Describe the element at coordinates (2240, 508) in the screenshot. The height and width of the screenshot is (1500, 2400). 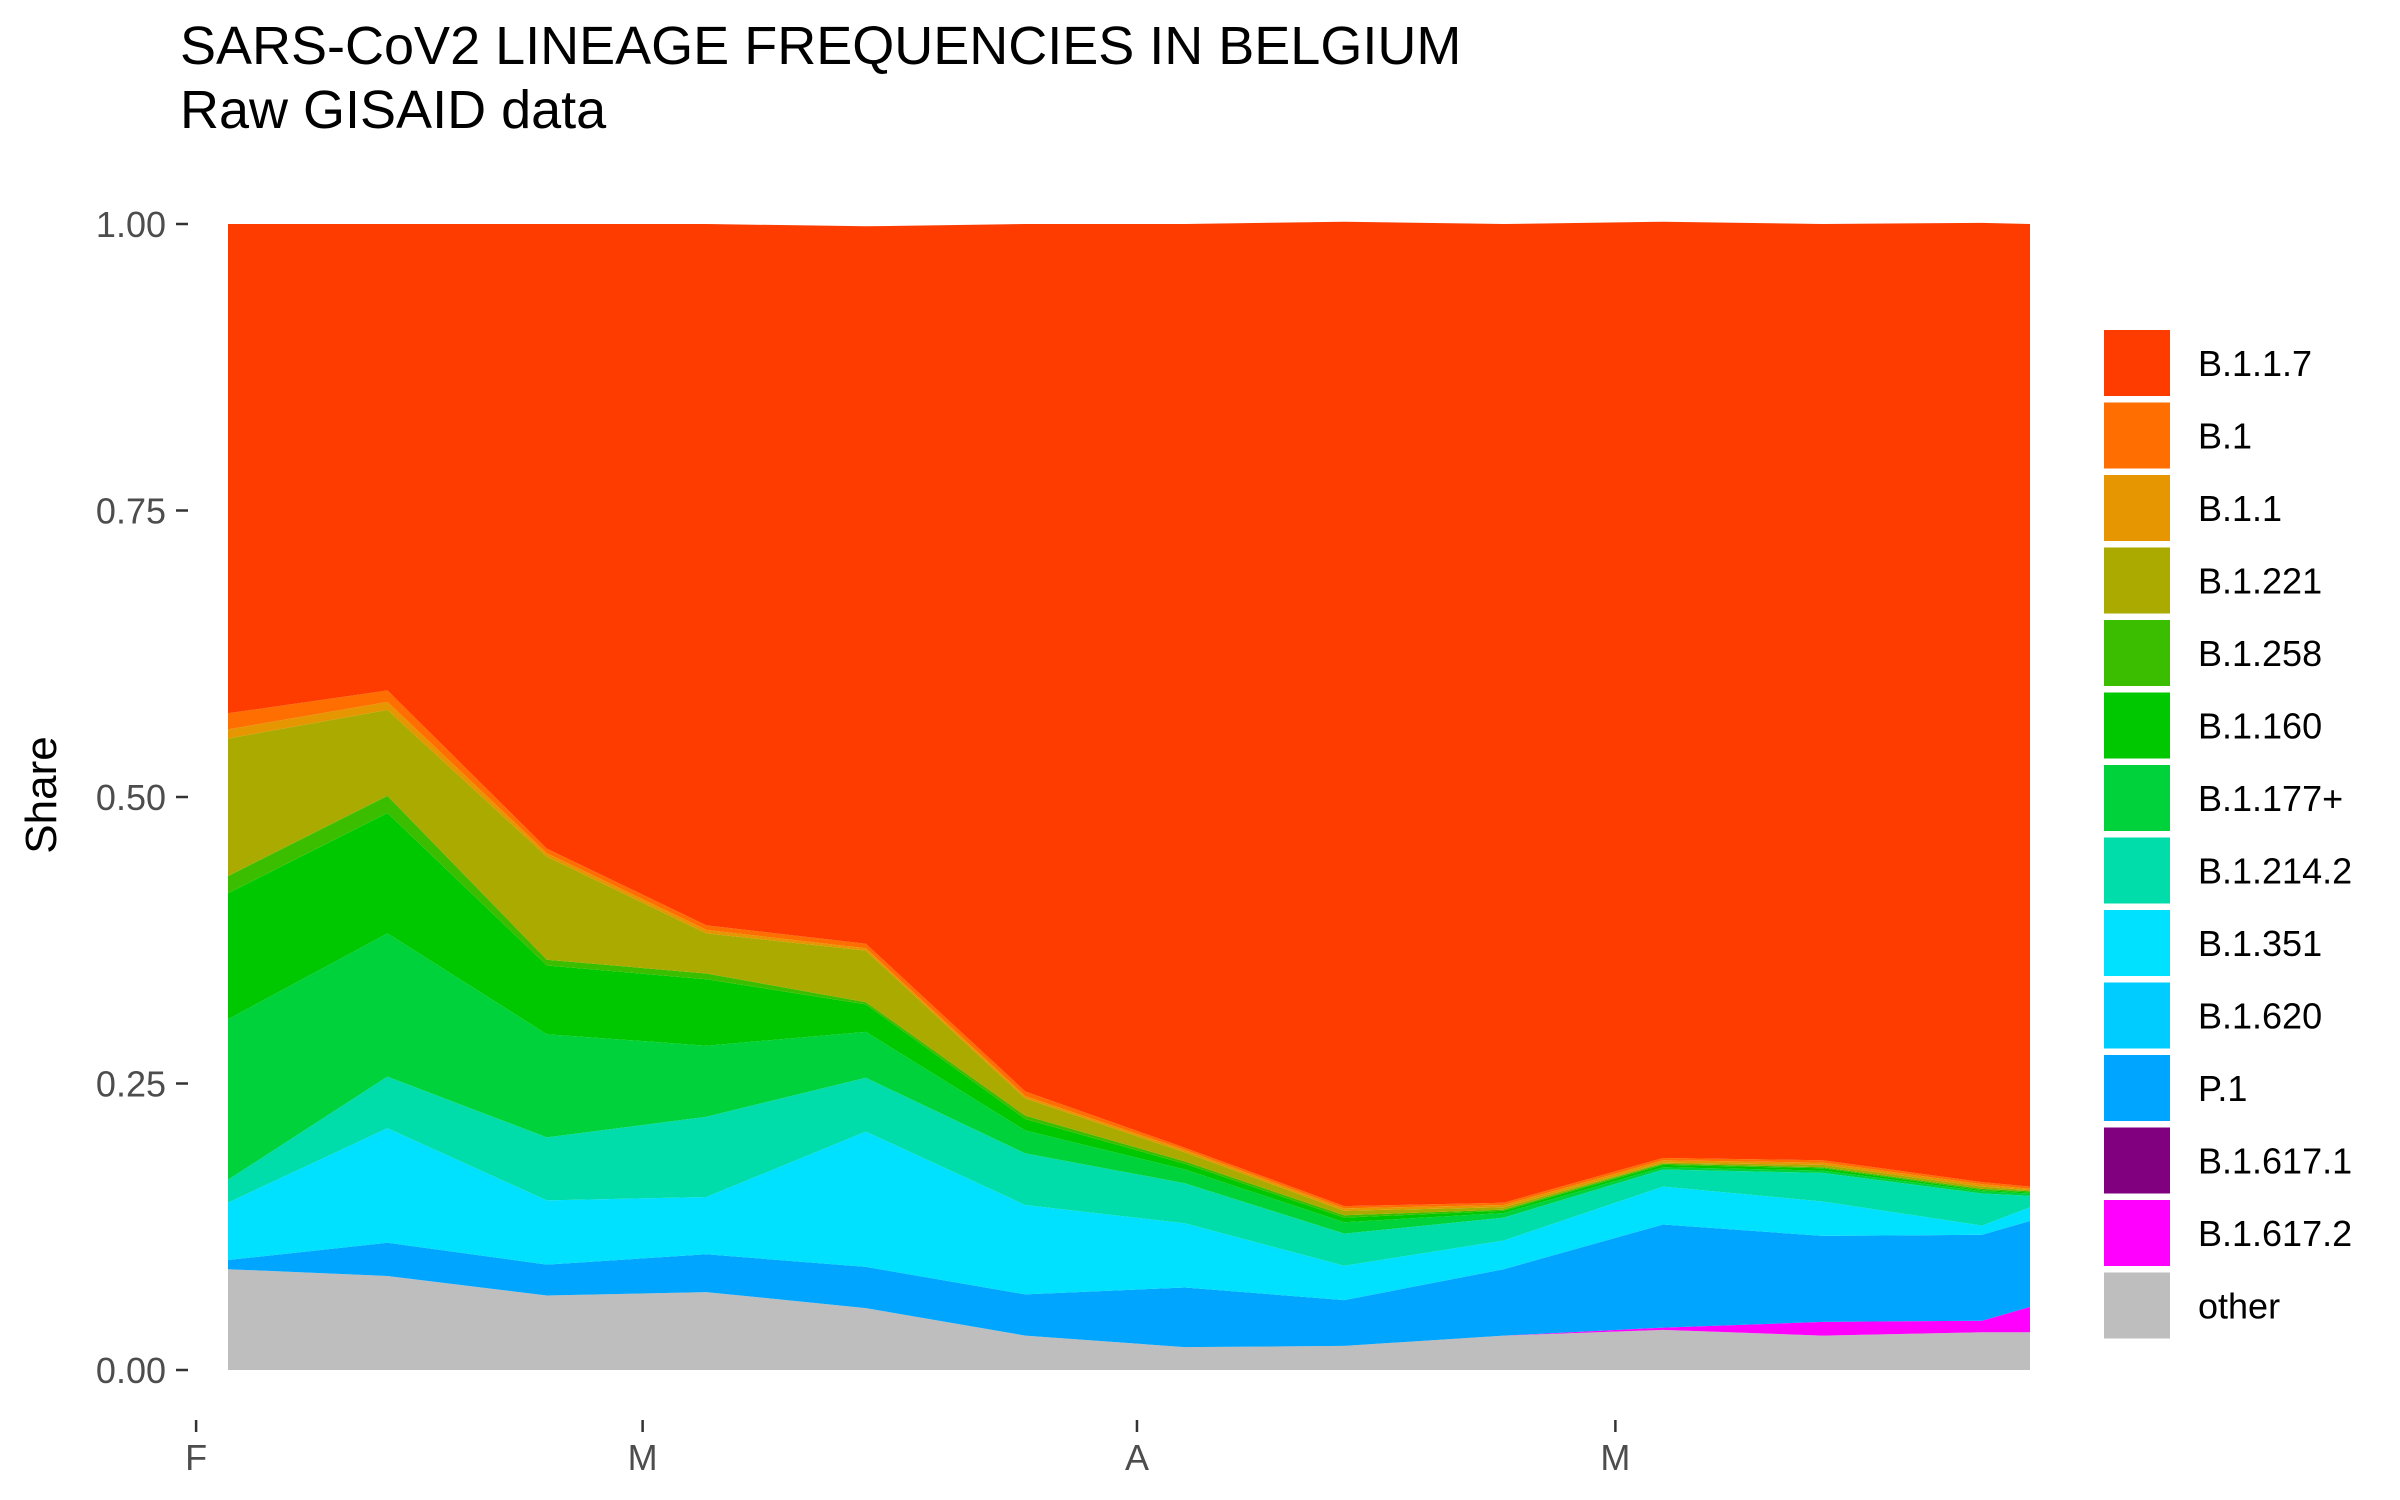
I see `legend-label: B.1.1` at that location.